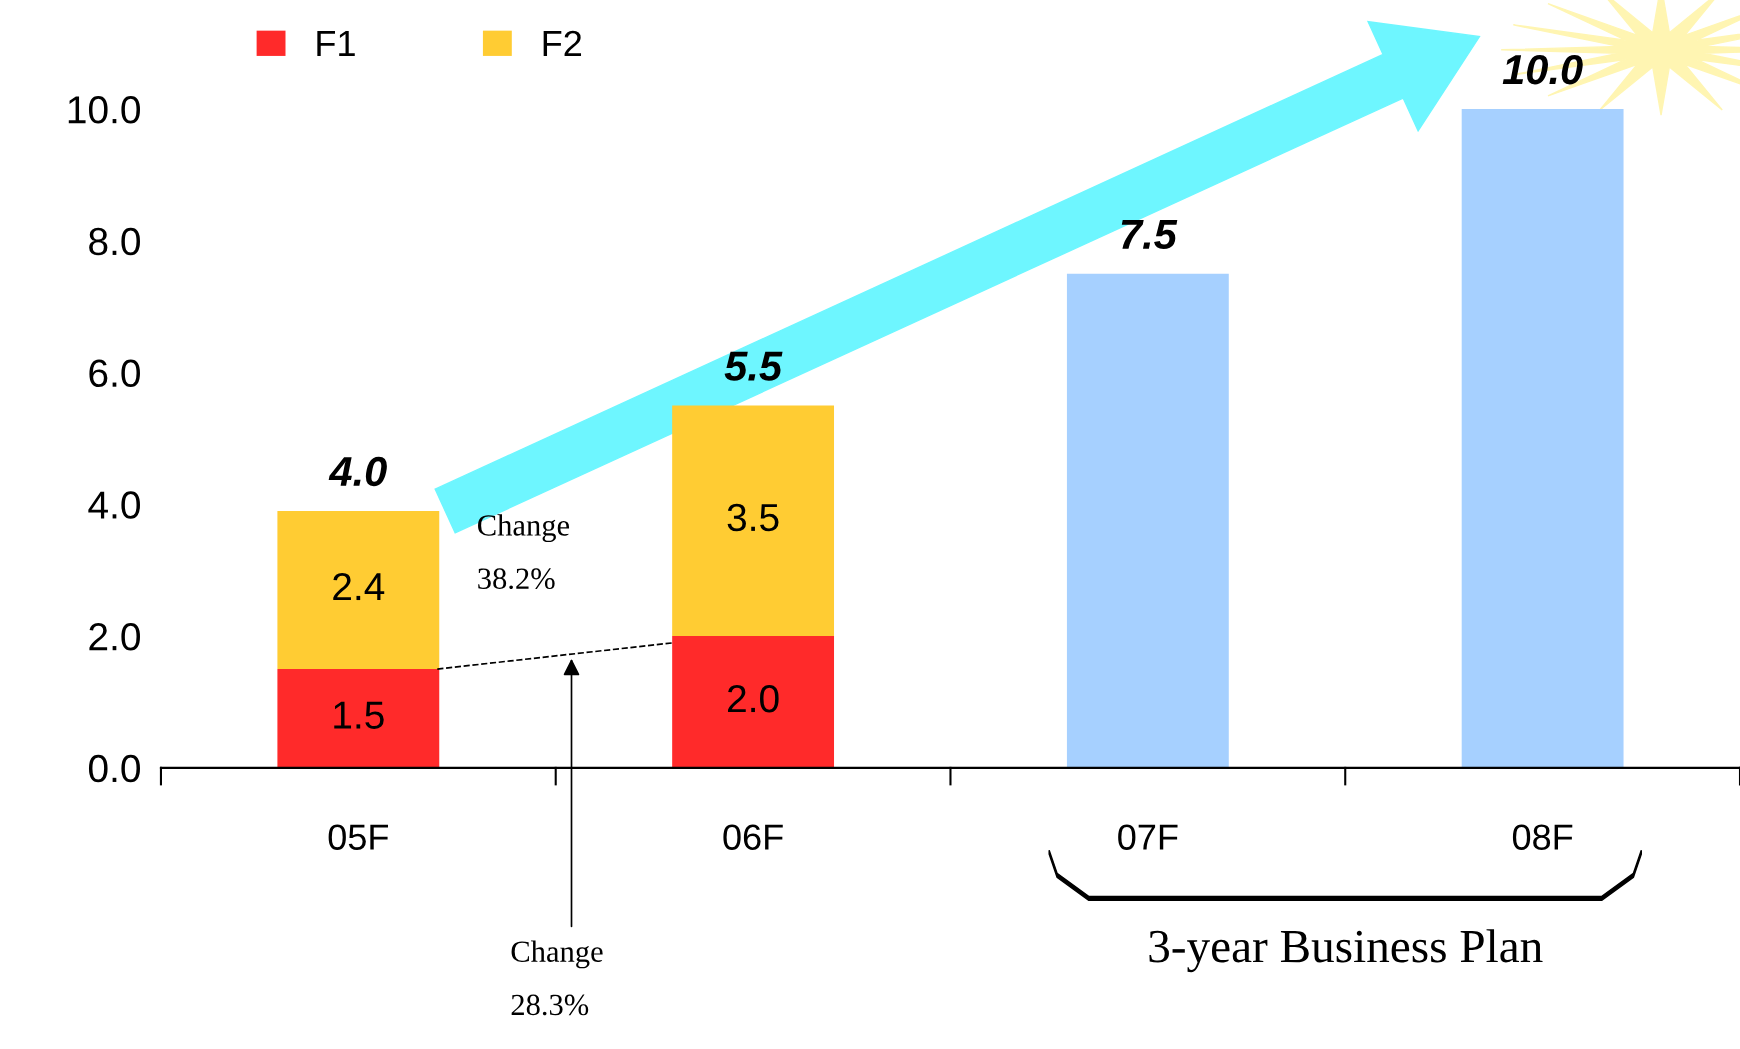 The image size is (1740, 1049). Describe the element at coordinates (336, 43) in the screenshot. I see `legend-label: F1` at that location.